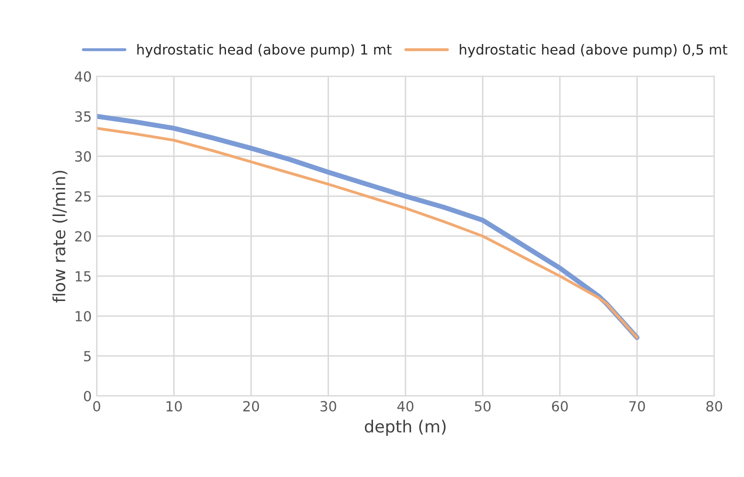 This screenshot has width=744, height=477. Describe the element at coordinates (60, 236) in the screenshot. I see `y-axis-title: flow rate (l/min)` at that location.